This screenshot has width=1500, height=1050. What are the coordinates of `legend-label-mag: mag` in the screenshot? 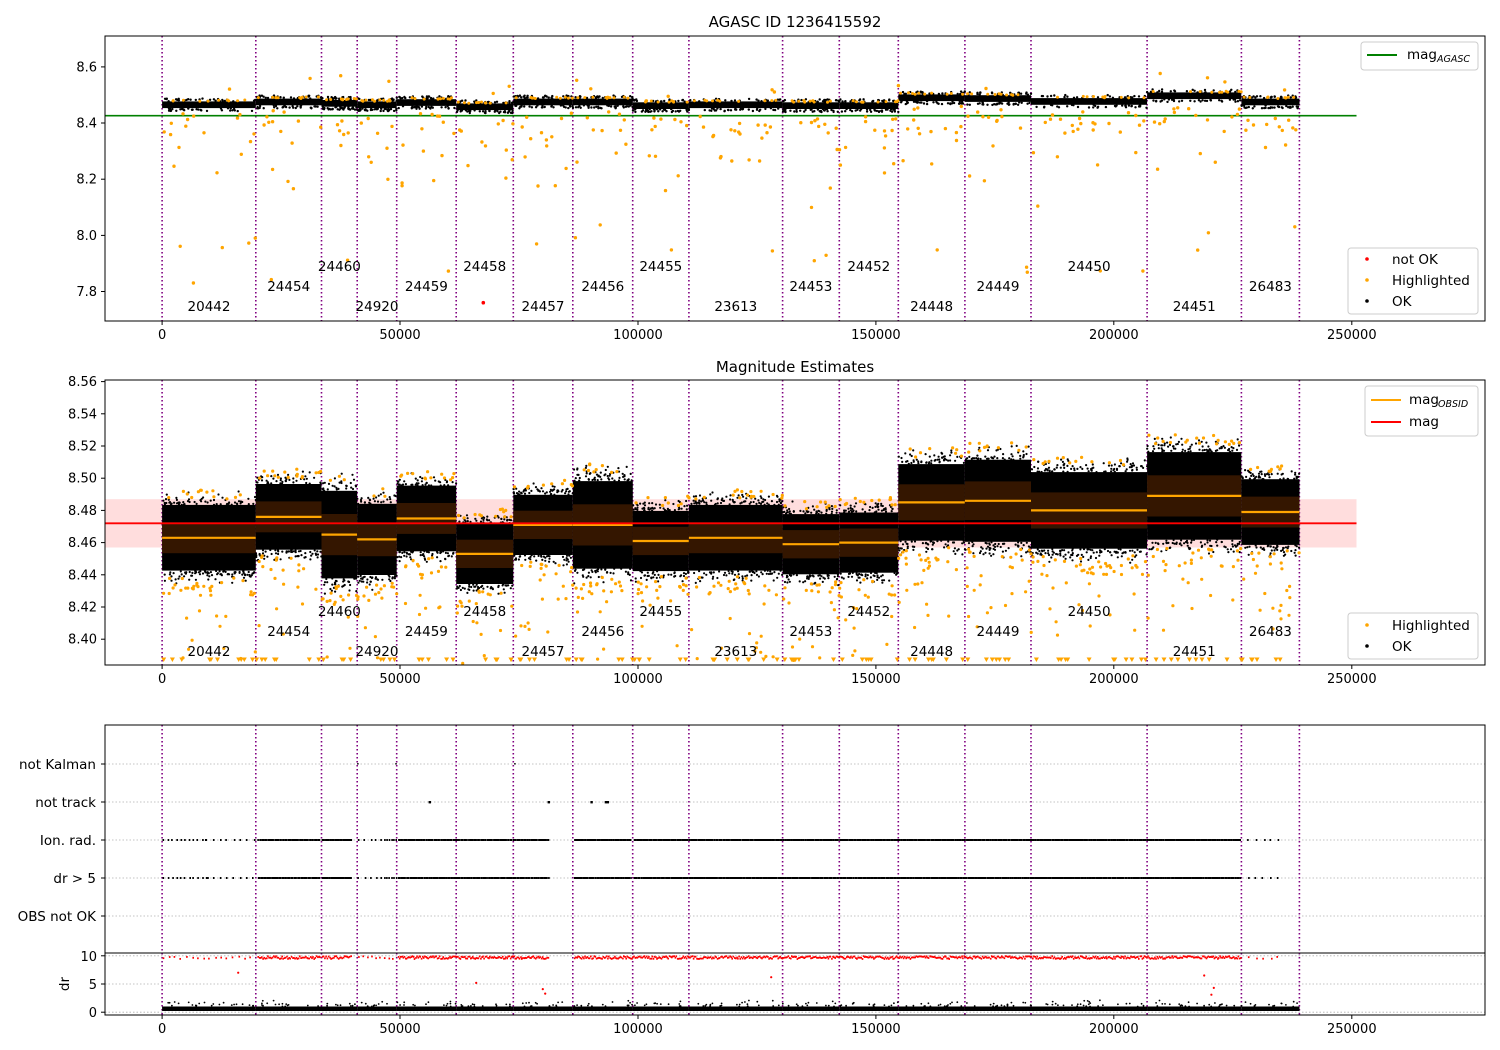 It's located at (1422, 55).